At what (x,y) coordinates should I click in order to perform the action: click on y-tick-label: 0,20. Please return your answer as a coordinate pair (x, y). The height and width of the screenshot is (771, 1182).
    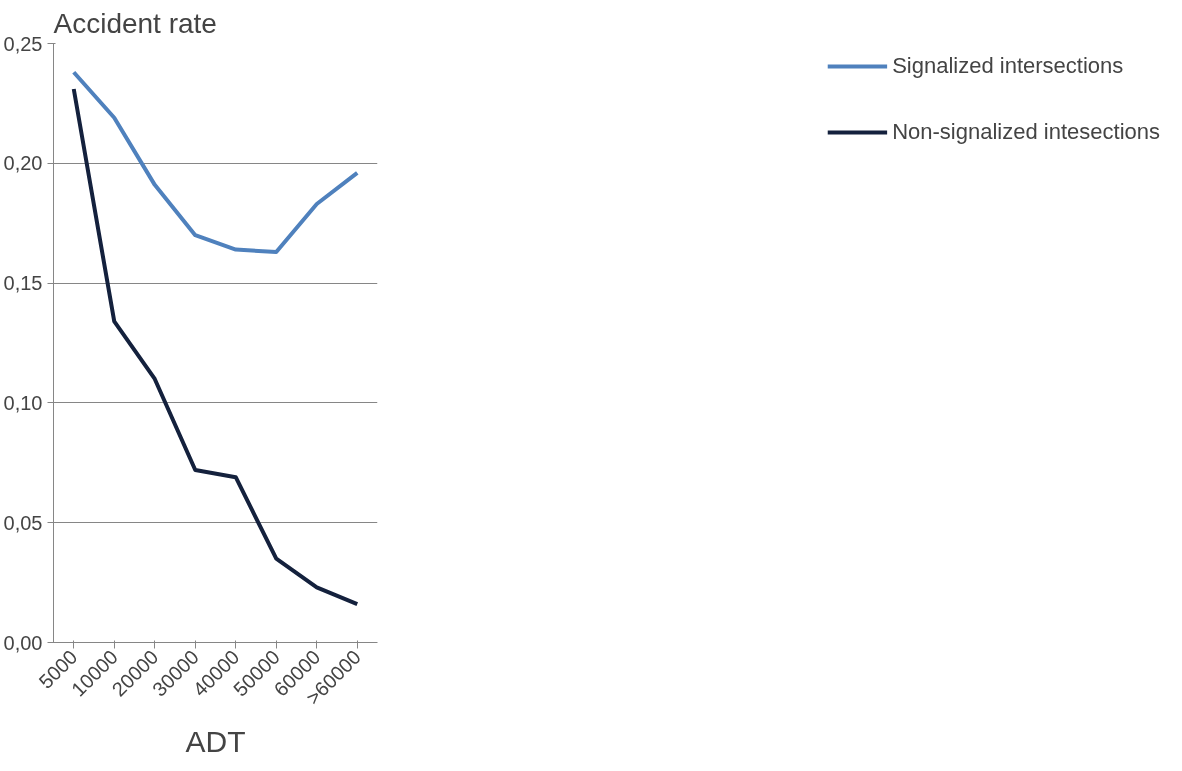
    Looking at the image, I should click on (23, 163).